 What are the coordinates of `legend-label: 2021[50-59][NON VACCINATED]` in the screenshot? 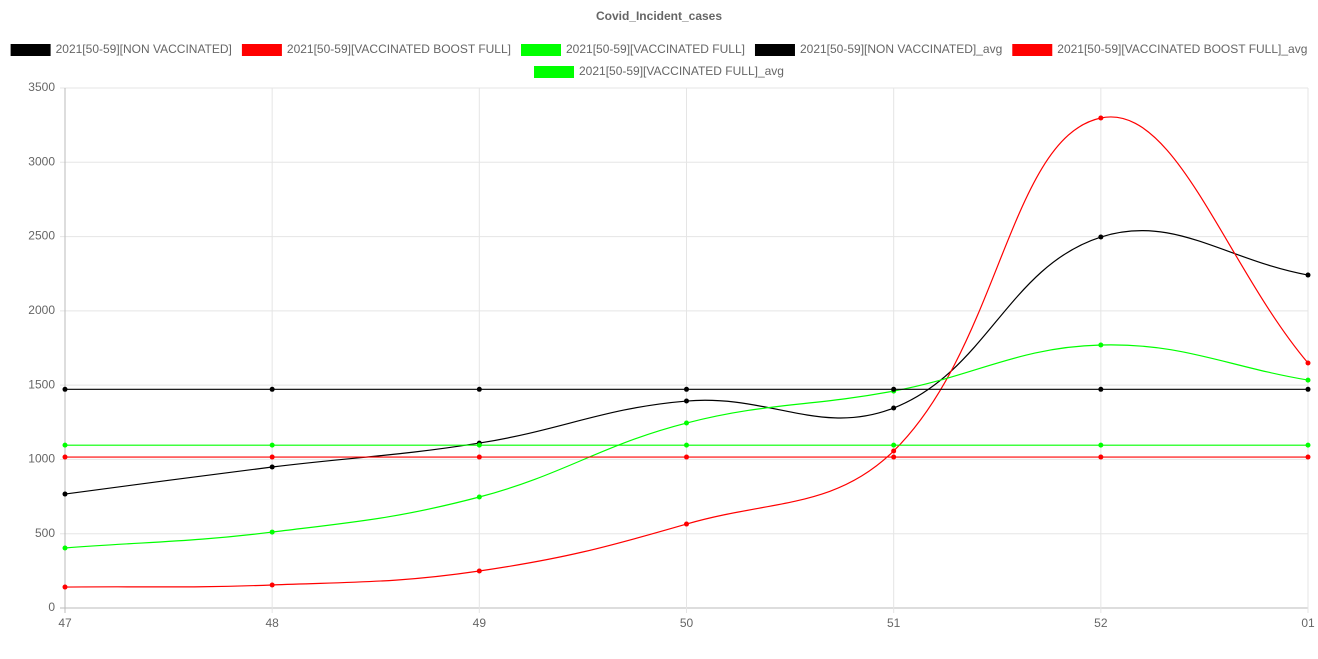 It's located at (144, 49).